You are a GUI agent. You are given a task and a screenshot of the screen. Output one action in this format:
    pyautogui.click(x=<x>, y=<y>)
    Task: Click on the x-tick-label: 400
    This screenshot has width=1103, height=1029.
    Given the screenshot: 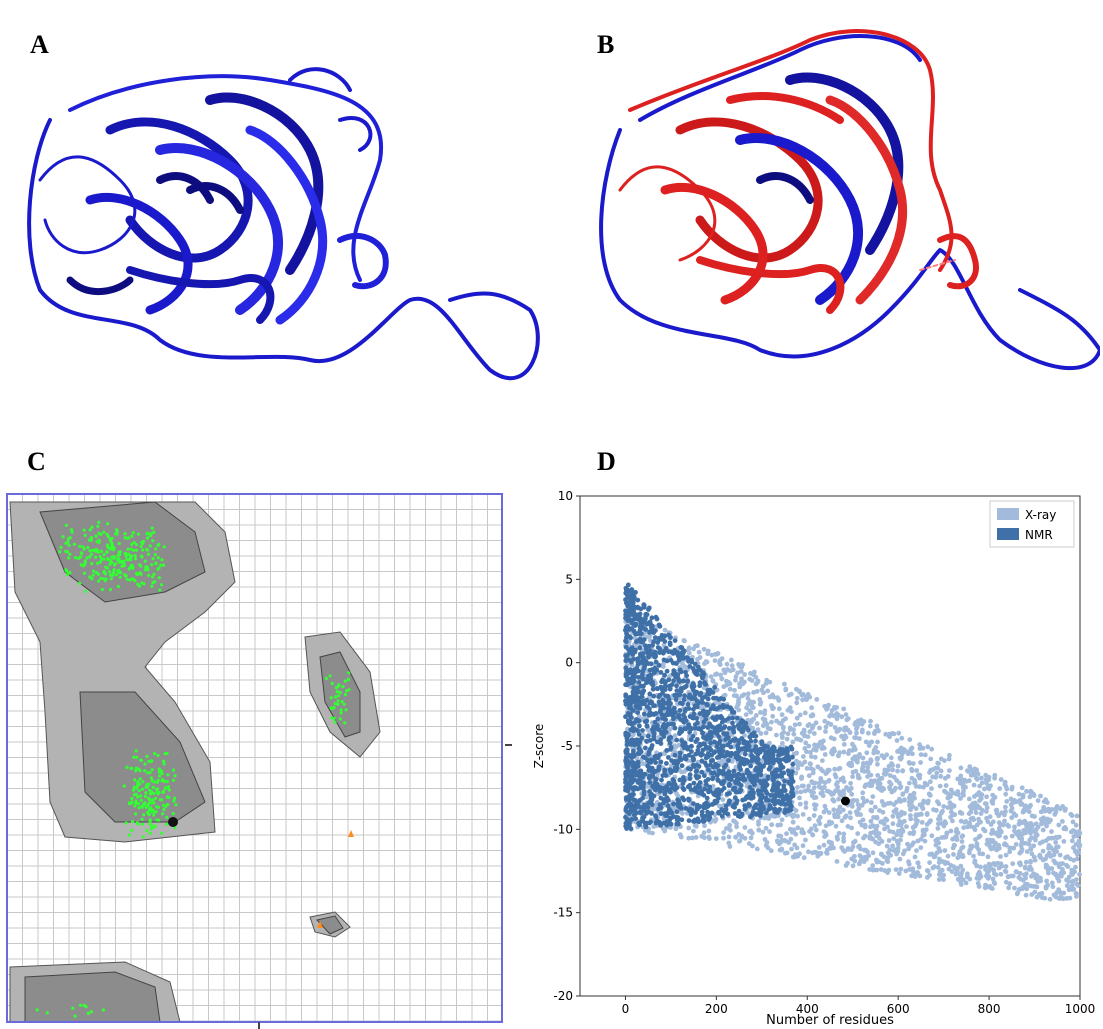 What is the action you would take?
    pyautogui.click(x=807, y=1009)
    